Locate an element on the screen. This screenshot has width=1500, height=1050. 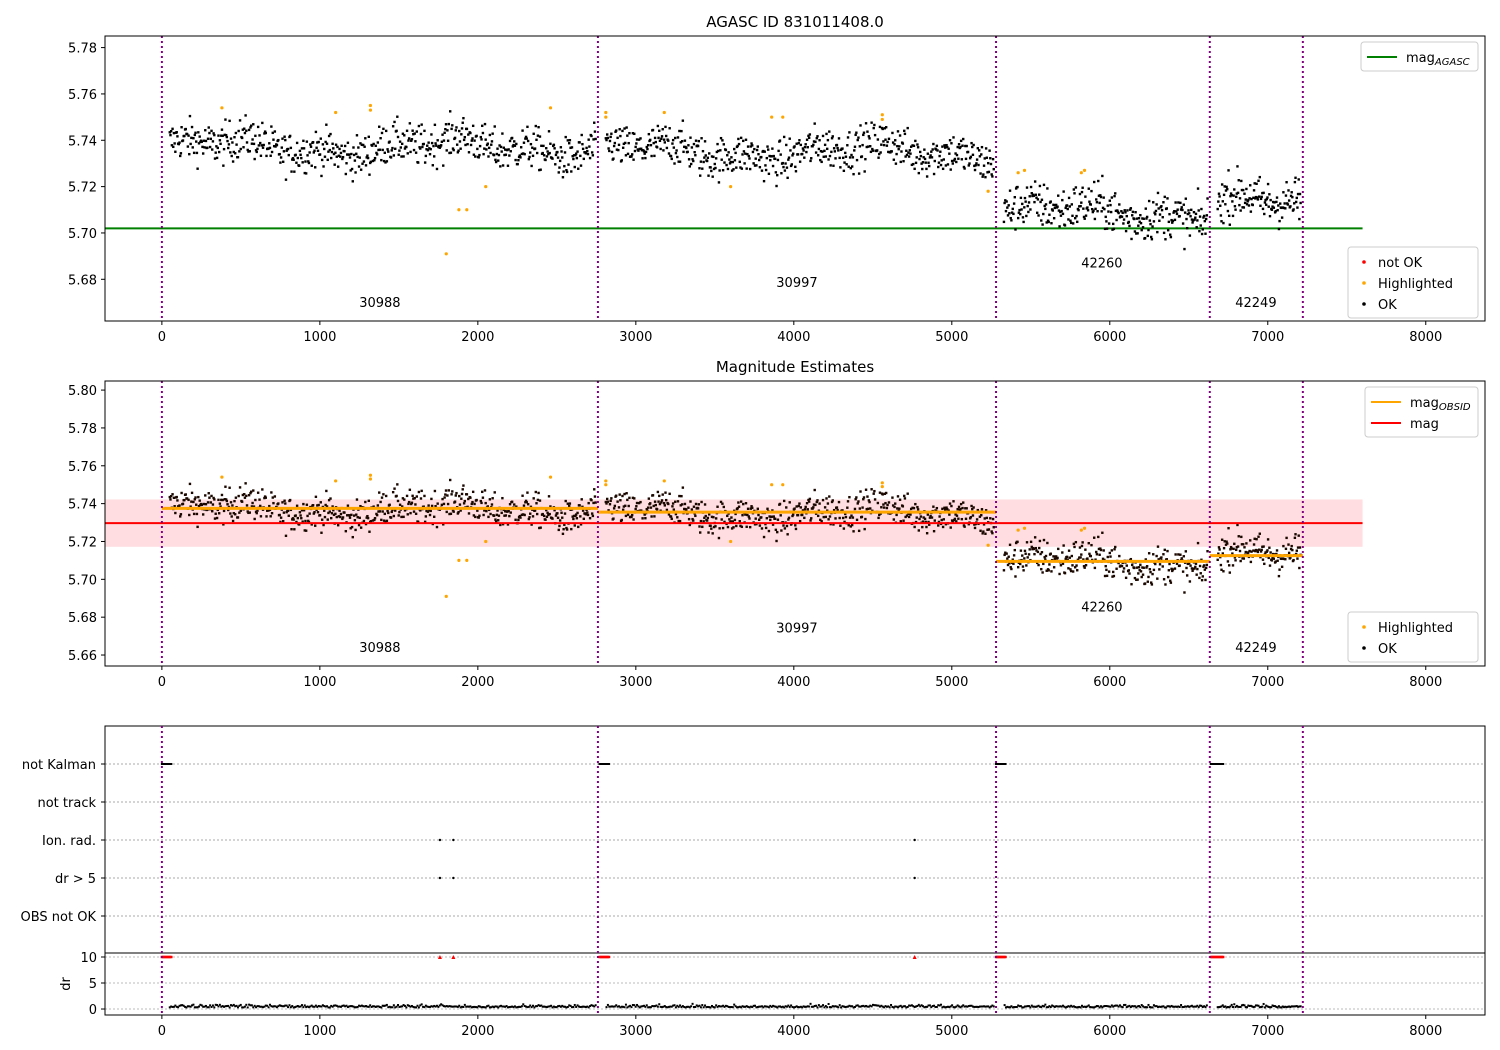
p1-xtick-label: 6000 is located at coordinates (1109, 337).